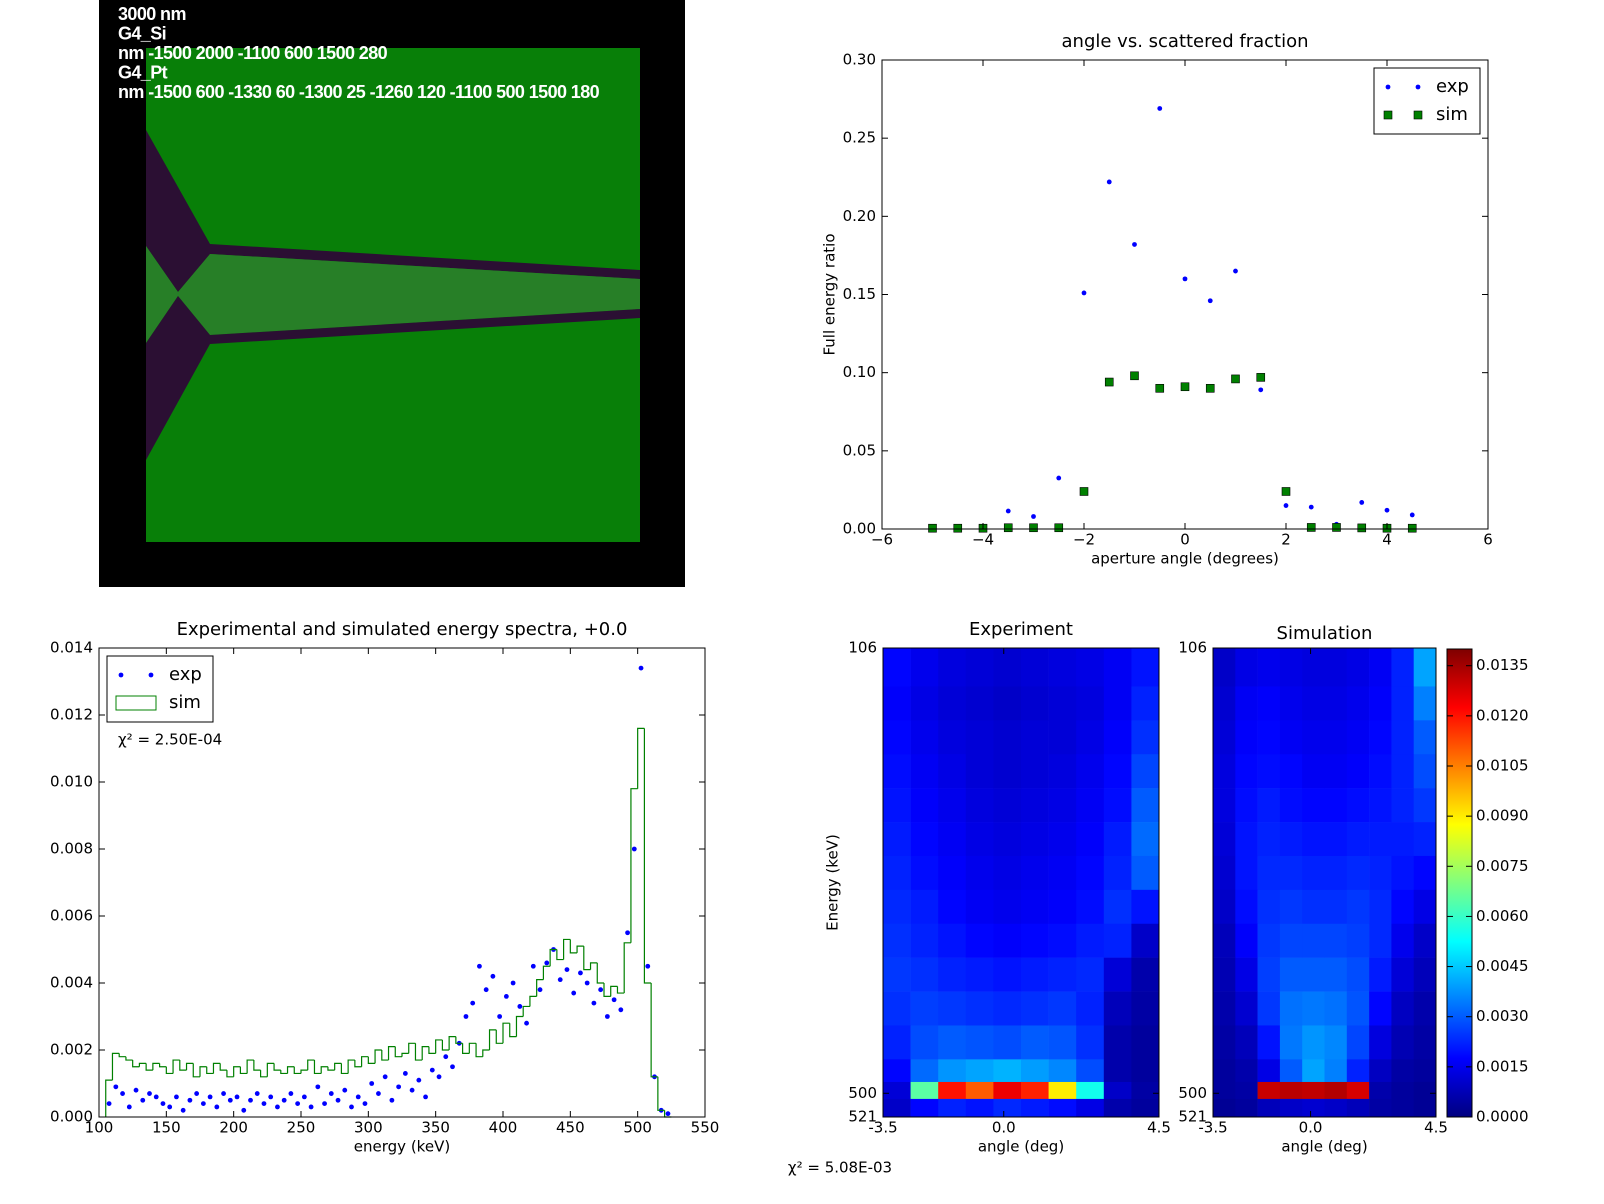  What do you see at coordinates (402, 1147) in the screenshot?
I see `x-axis-label: energy (keV)` at bounding box center [402, 1147].